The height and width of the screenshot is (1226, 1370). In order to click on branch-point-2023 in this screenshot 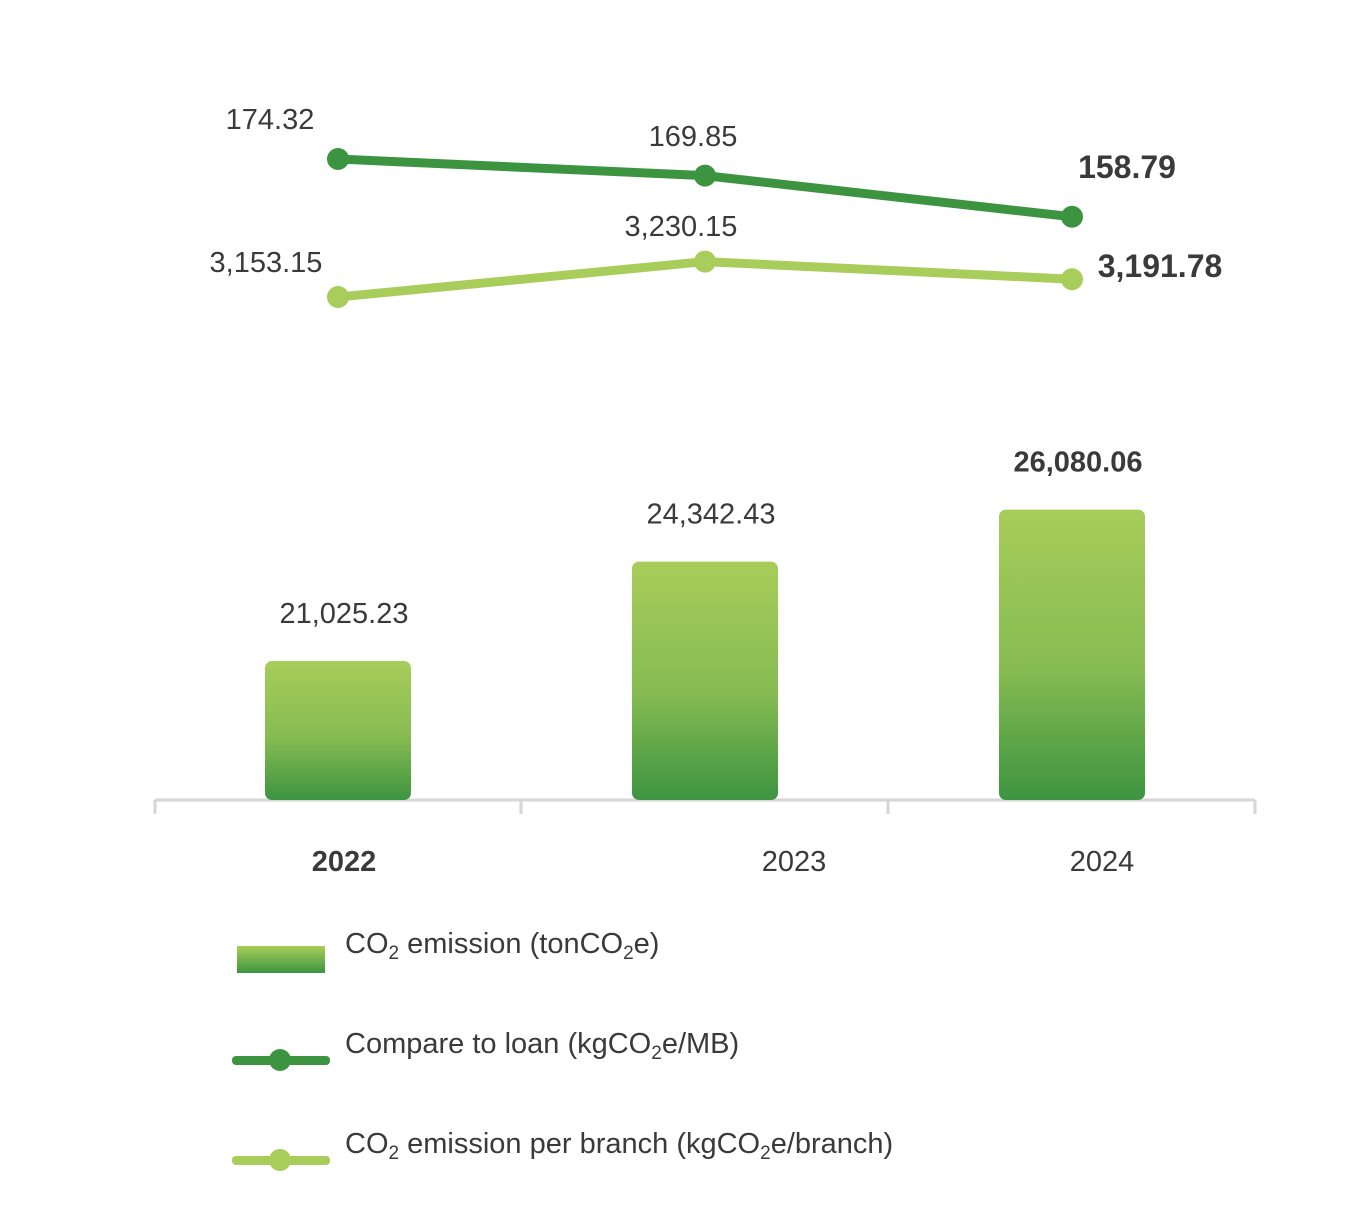, I will do `click(705, 261)`.